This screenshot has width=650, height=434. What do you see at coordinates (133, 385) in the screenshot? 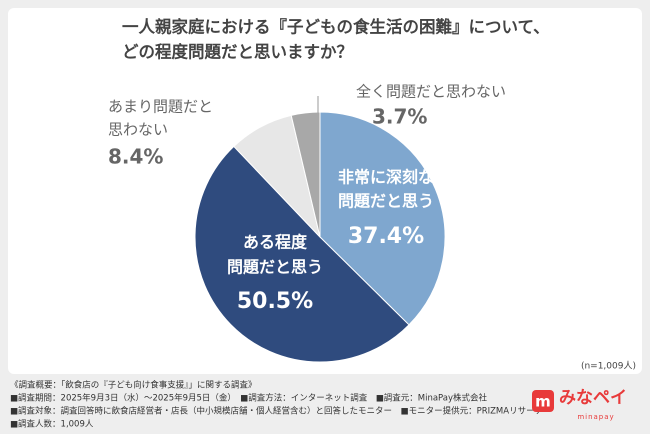
I see `footer-line: 《調査概要：「飲食店の『子ども向け食事支援』」に関する調査》` at bounding box center [133, 385].